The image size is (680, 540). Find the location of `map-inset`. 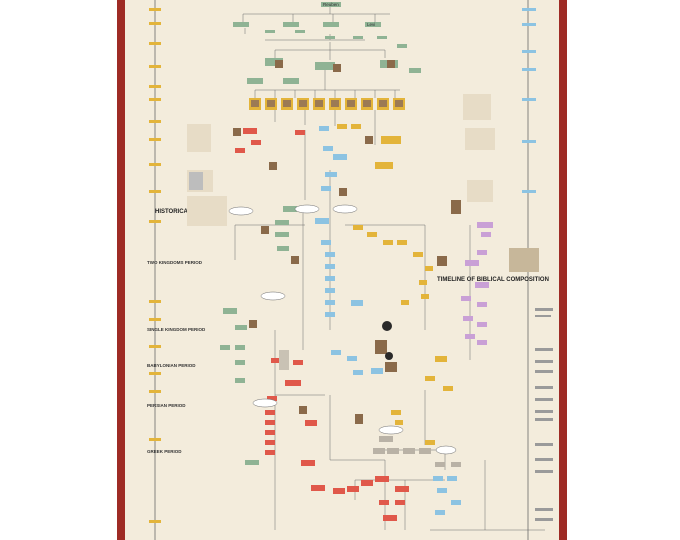

map-inset is located at coordinates (524, 260).